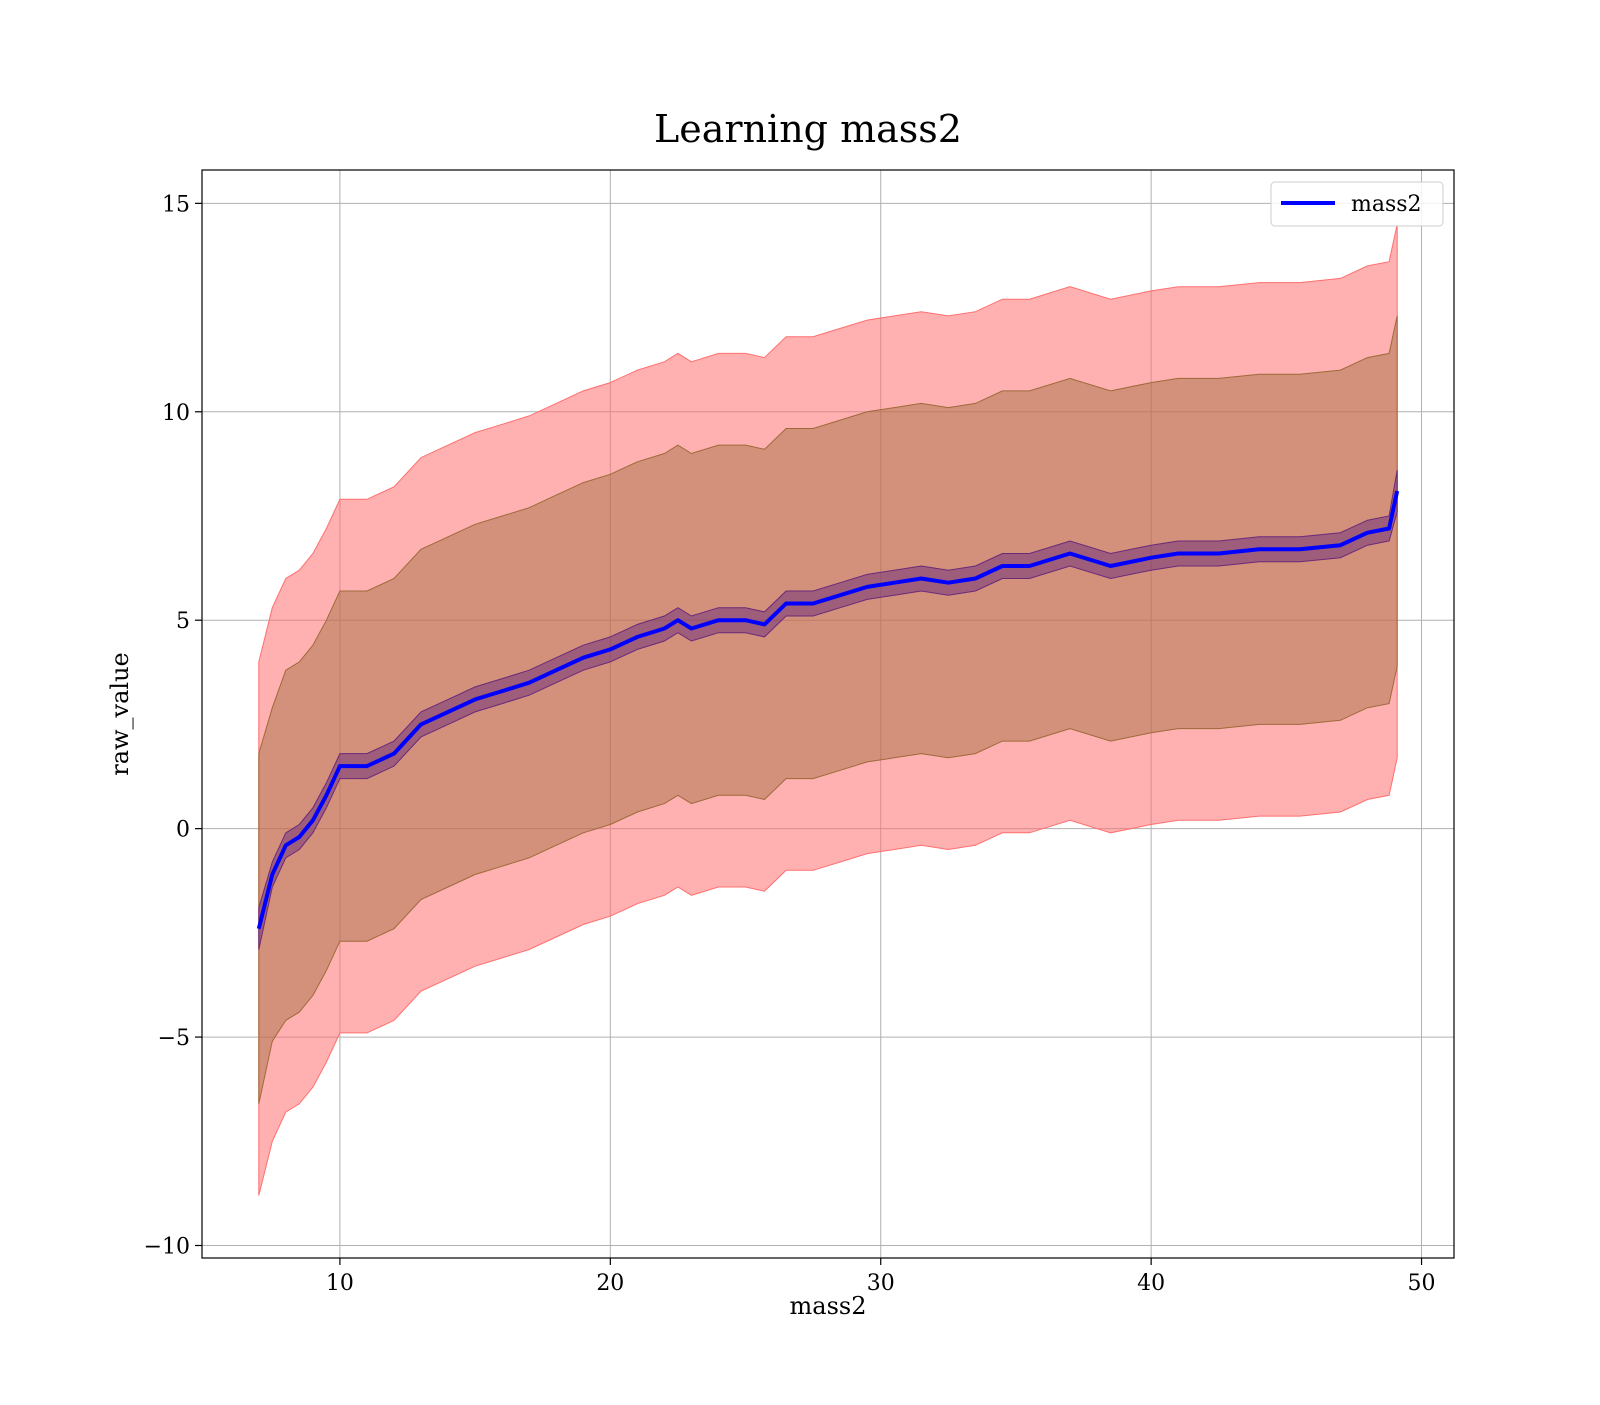 This screenshot has height=1405, width=1600. I want to click on x-tick-label: 50, so click(1422, 1283).